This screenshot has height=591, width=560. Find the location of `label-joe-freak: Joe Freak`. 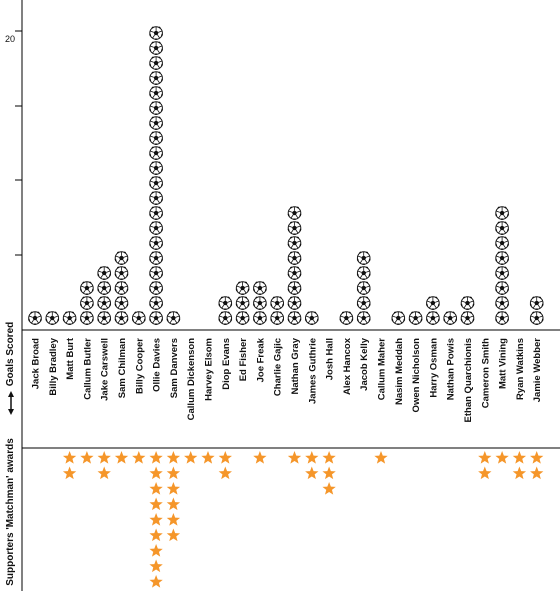

label-joe-freak: Joe Freak is located at coordinates (260, 359).